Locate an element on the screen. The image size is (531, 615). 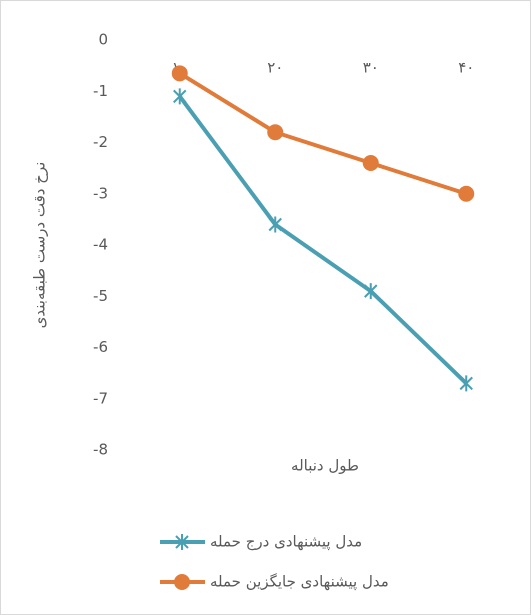
y-tick-label: -1 is located at coordinates (100, 91).